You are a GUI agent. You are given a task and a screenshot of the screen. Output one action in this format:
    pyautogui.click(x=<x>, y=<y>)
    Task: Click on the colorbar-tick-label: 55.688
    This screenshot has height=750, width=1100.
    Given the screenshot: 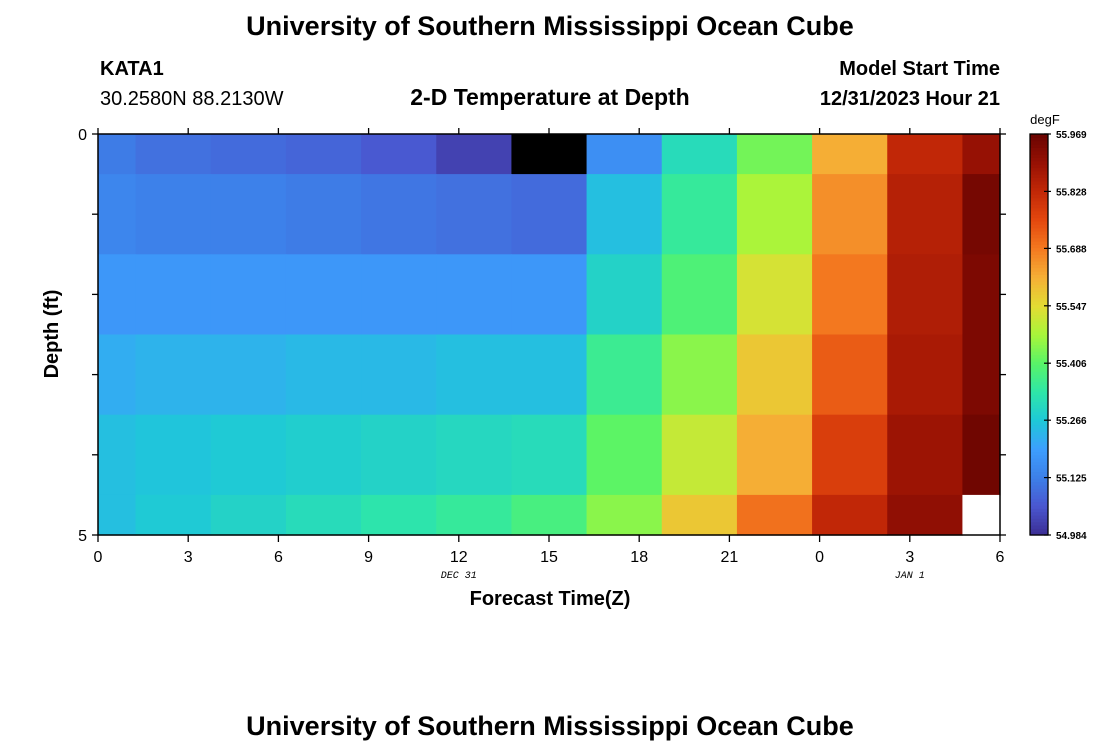 What is the action you would take?
    pyautogui.click(x=1071, y=249)
    